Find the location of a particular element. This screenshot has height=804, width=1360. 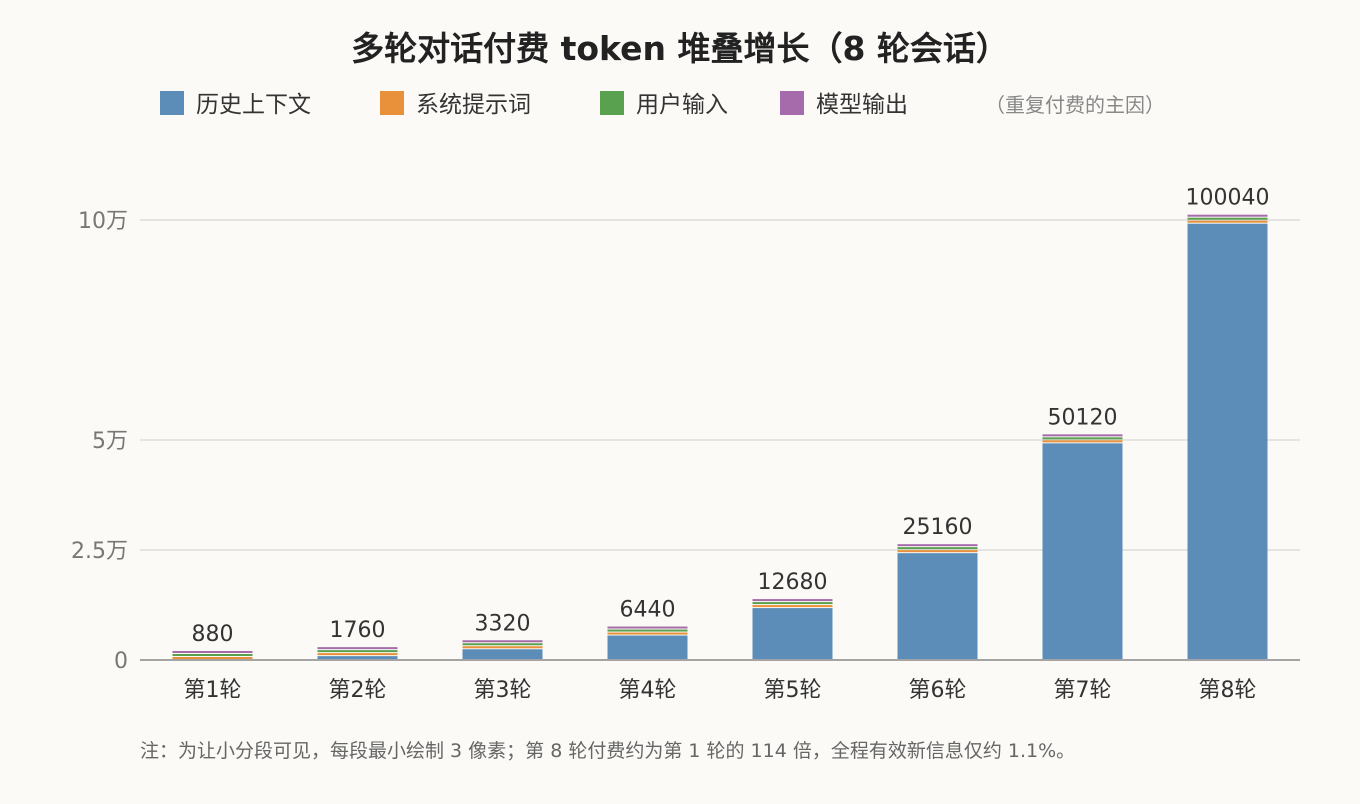

bar-total-label: 50120 is located at coordinates (1083, 417).